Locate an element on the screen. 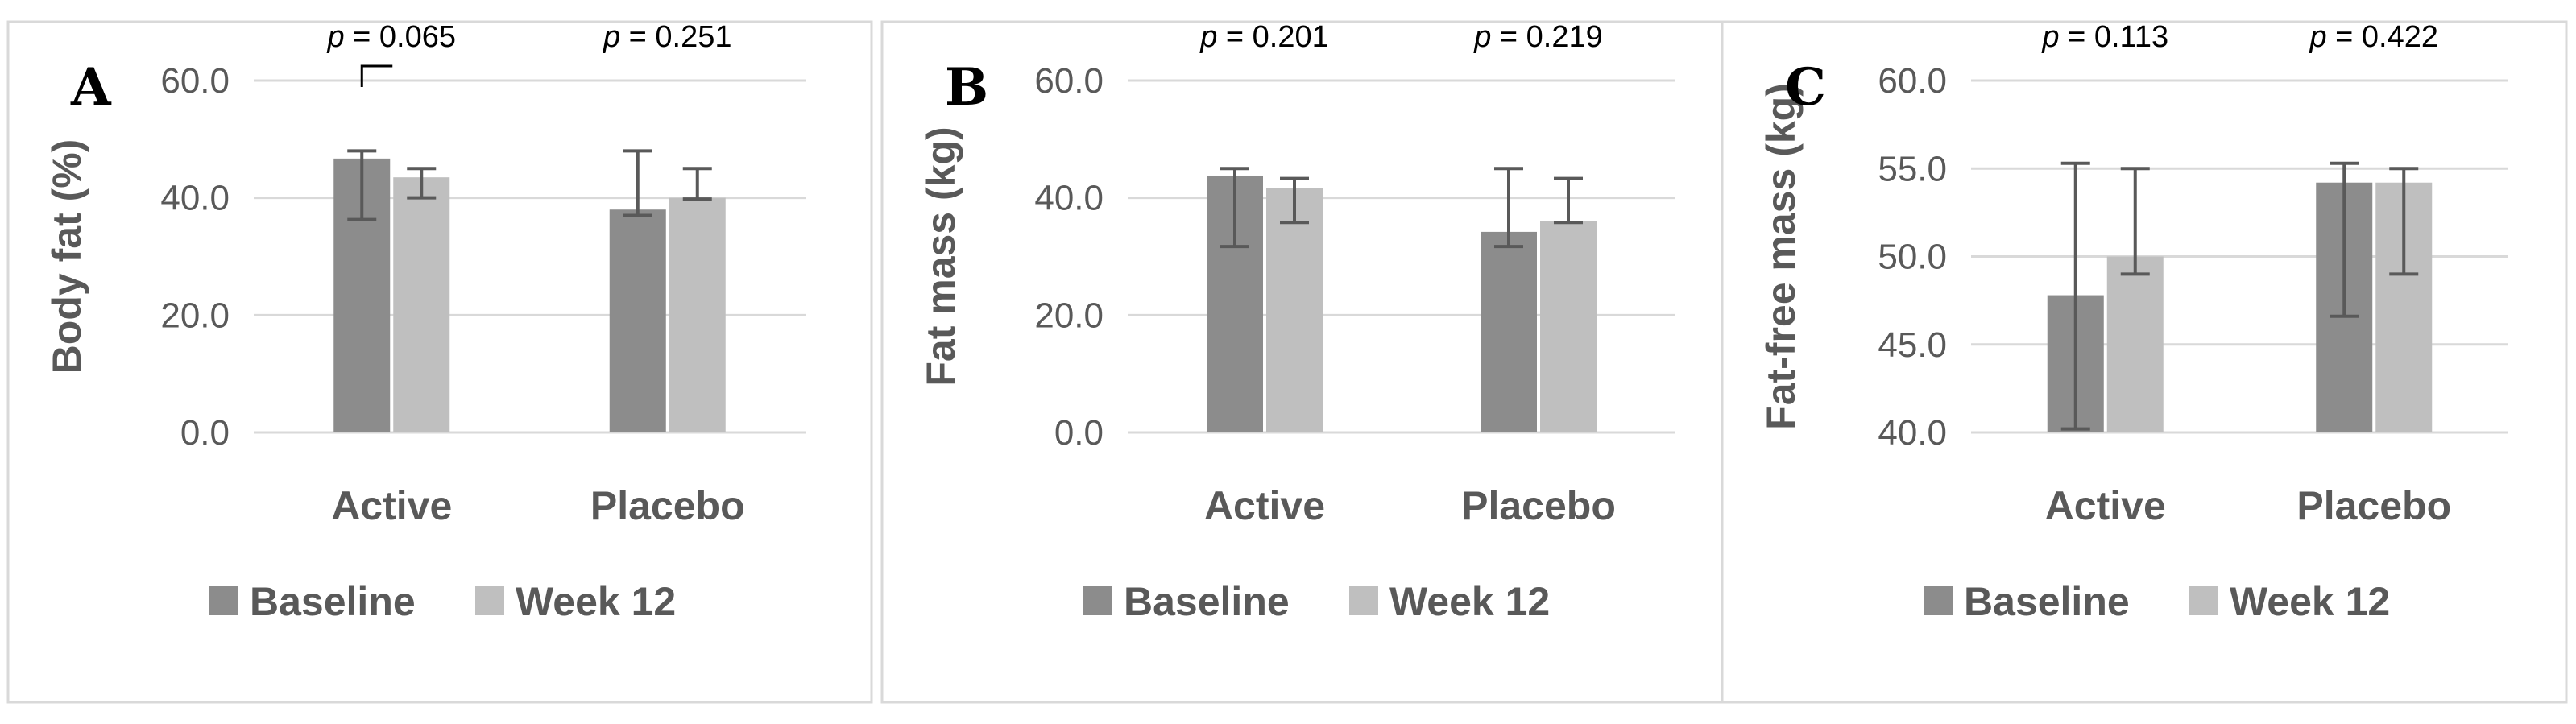  p-value-label: p = 0.201 is located at coordinates (1264, 37).